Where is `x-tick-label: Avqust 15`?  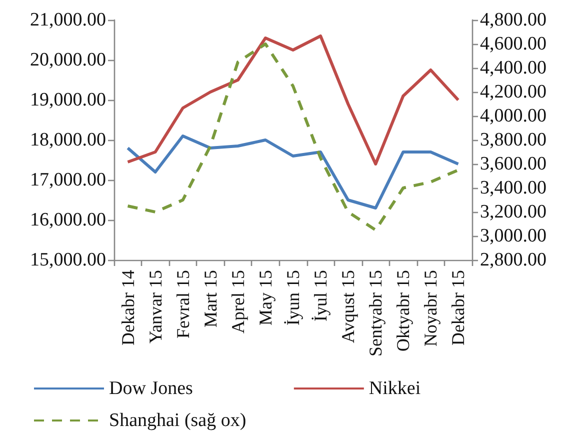 x-tick-label: Avqust 15 is located at coordinates (348, 307).